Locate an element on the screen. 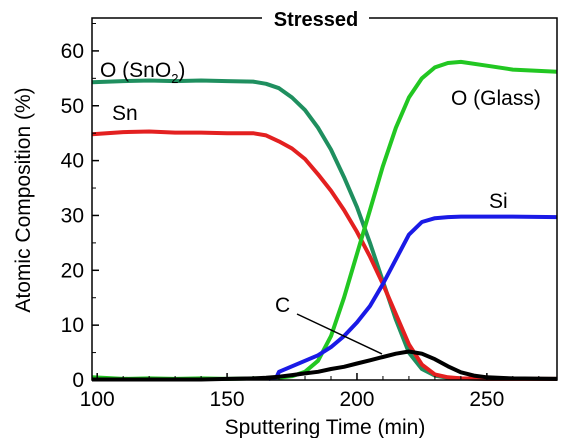  y-tick-label: 10 is located at coordinates (72, 325).